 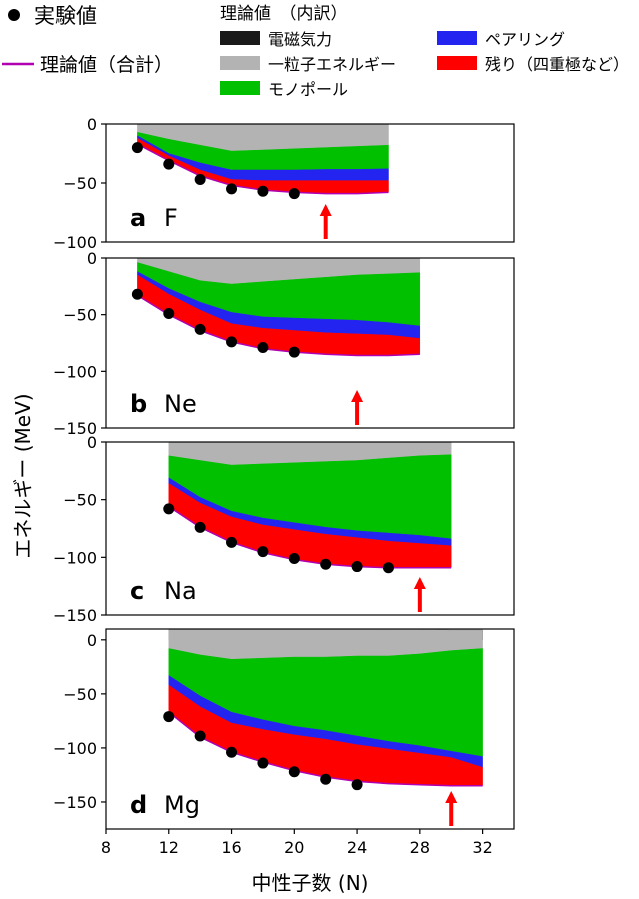 I want to click on x-tick-label: 16, so click(x=231, y=847).